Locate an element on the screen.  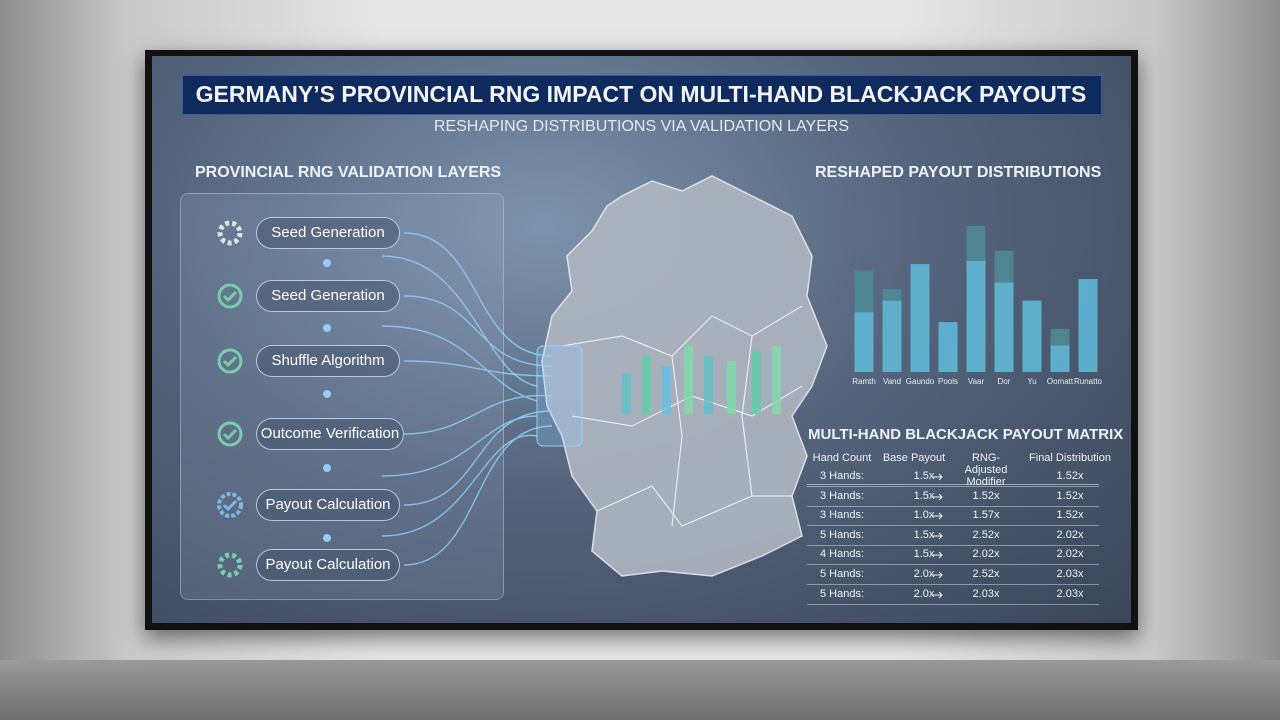
x-tick-label: Yu is located at coordinates (1031, 381).